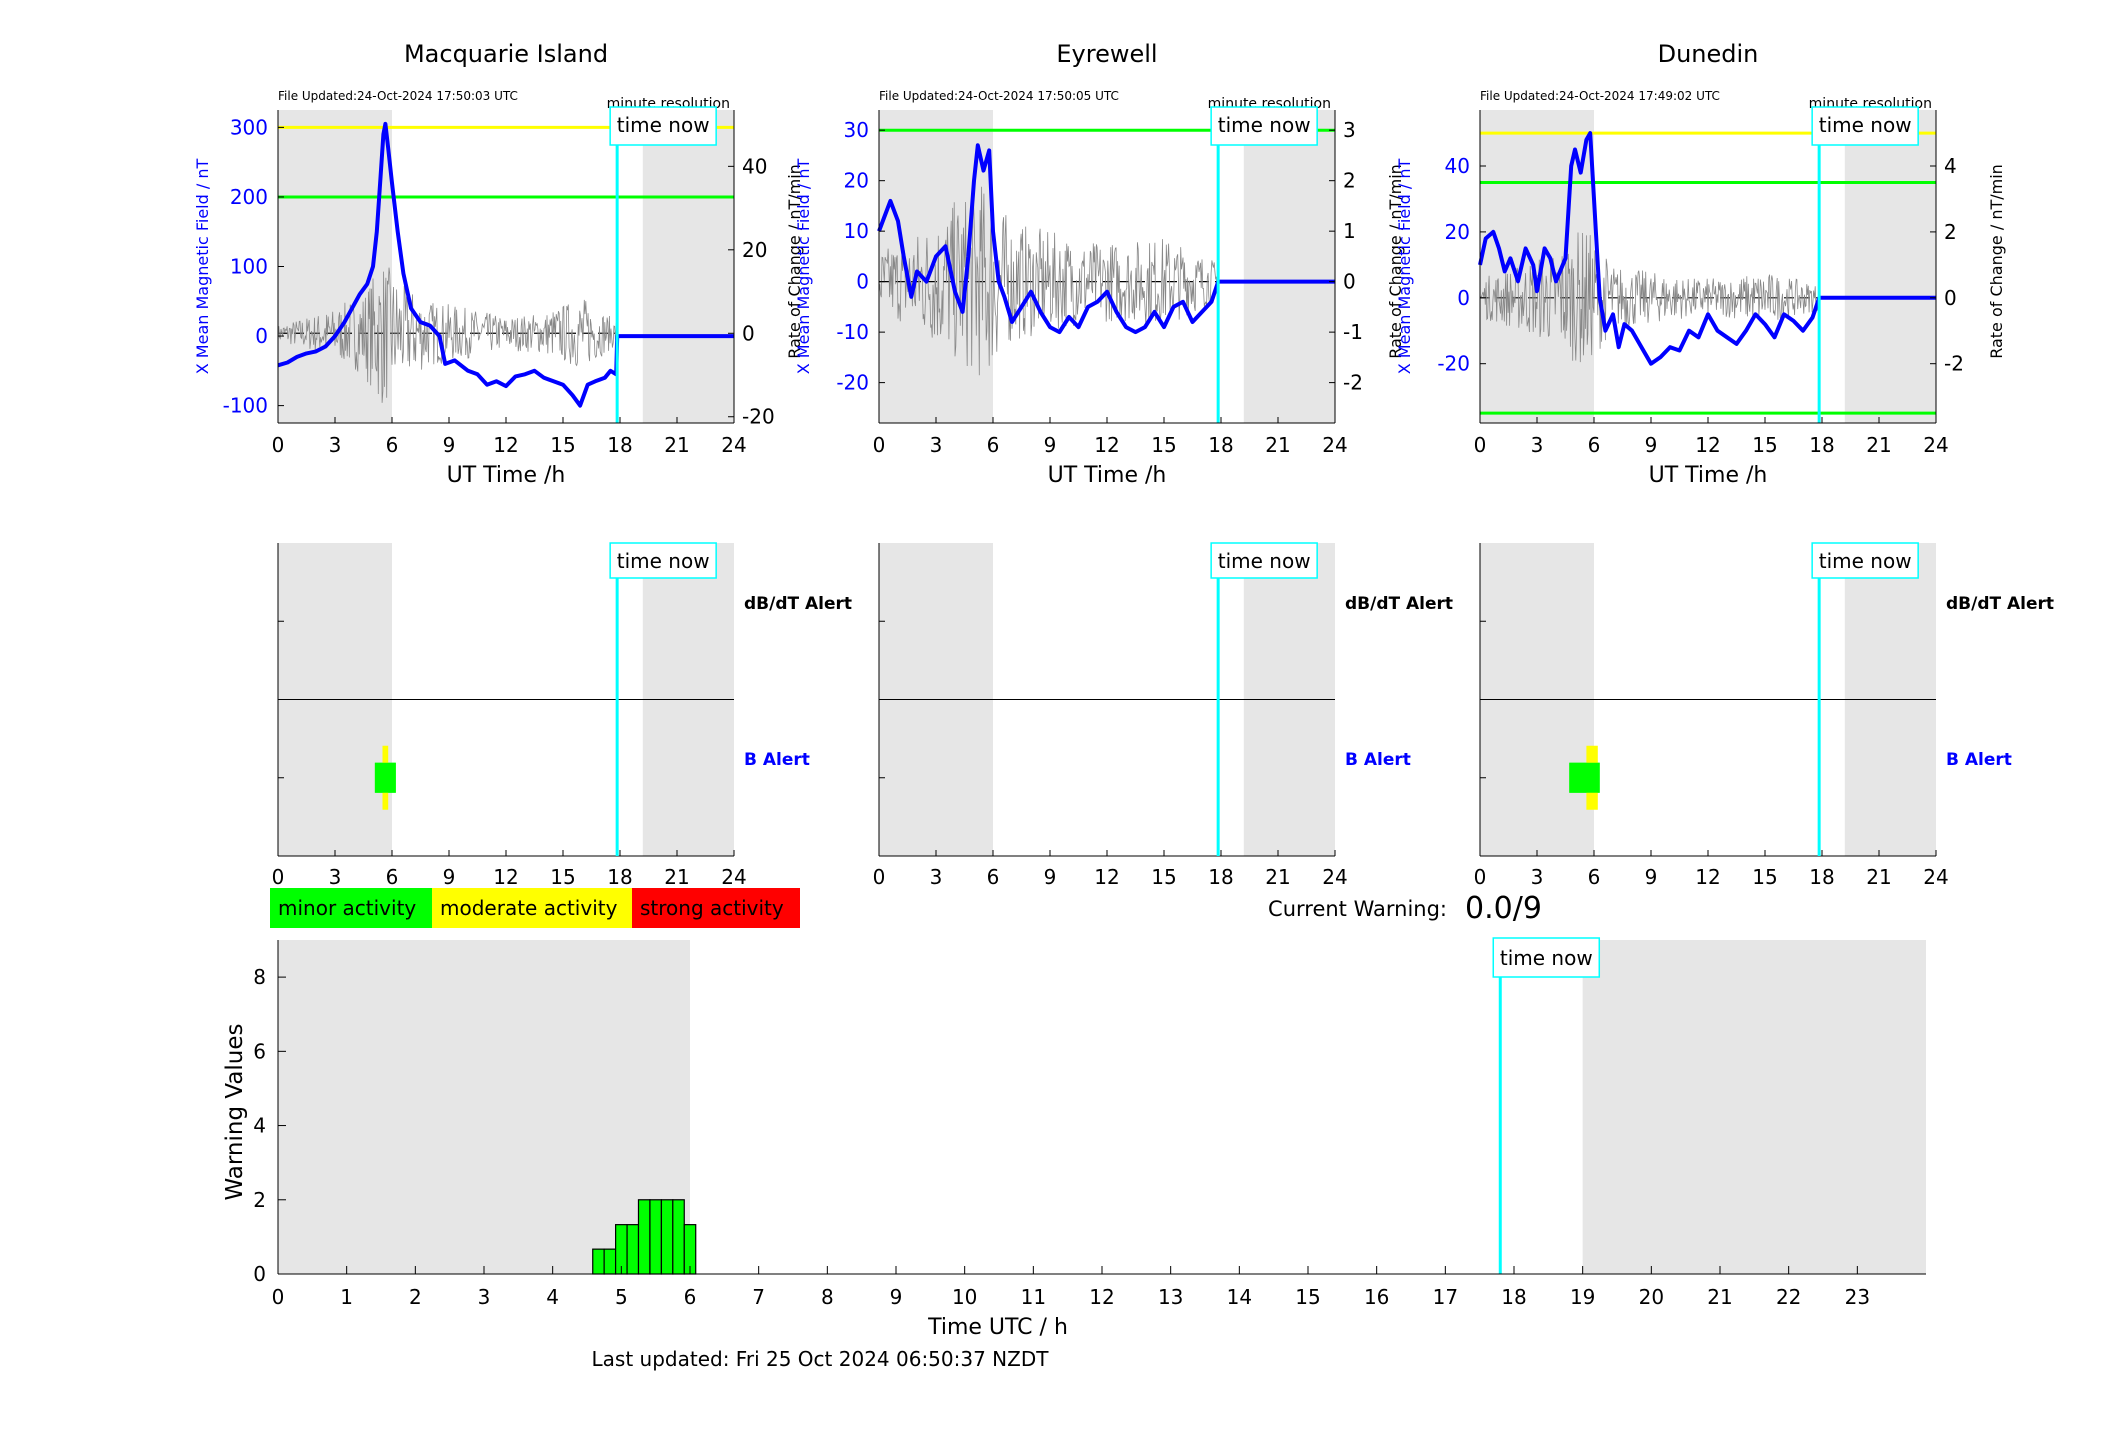 Image resolution: width=2117 pixels, height=1437 pixels. Describe the element at coordinates (1239, 1297) in the screenshot. I see `warning-x-tick-label: 14` at that location.